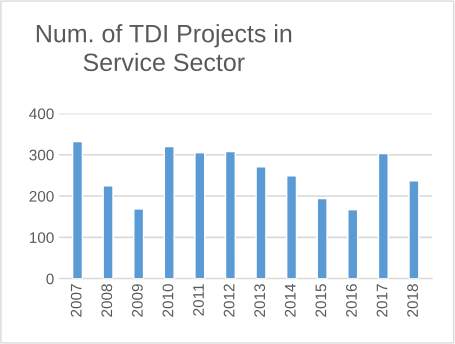 This screenshot has height=344, width=455. I want to click on x-tick-label: 2016, so click(351, 300).